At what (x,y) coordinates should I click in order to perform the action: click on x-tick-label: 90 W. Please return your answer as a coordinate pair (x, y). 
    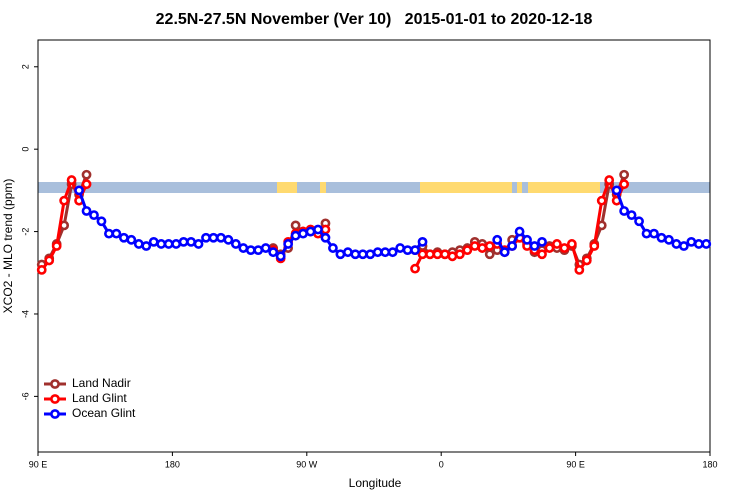
    Looking at the image, I should click on (307, 464).